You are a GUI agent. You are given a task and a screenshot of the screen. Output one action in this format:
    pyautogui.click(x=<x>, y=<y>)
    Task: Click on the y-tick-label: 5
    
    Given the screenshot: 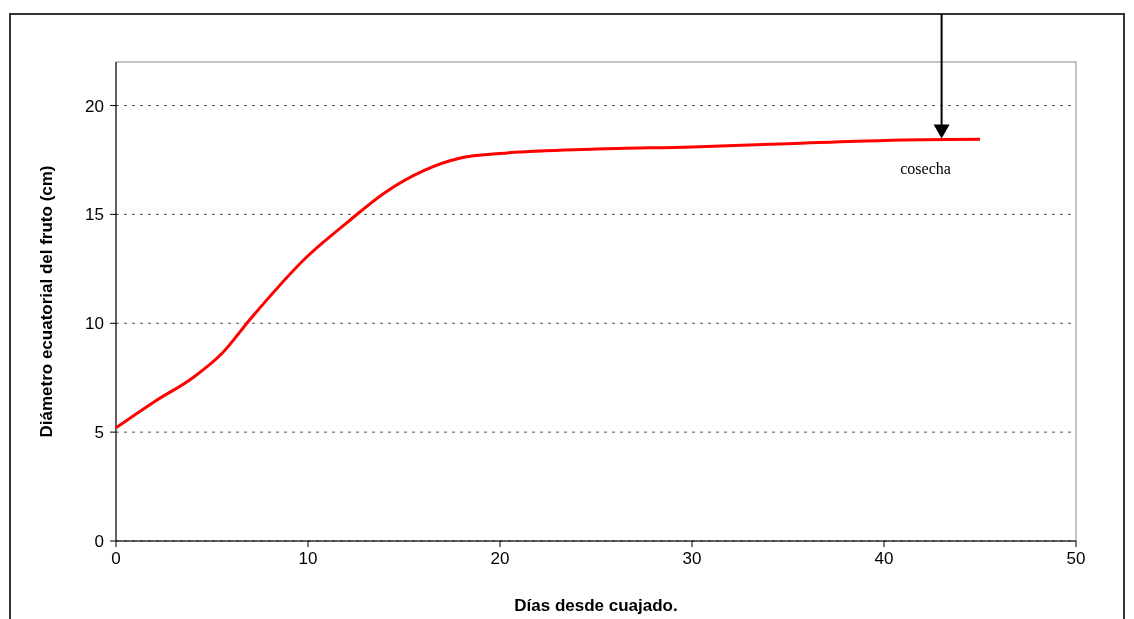 What is the action you would take?
    pyautogui.click(x=99, y=433)
    